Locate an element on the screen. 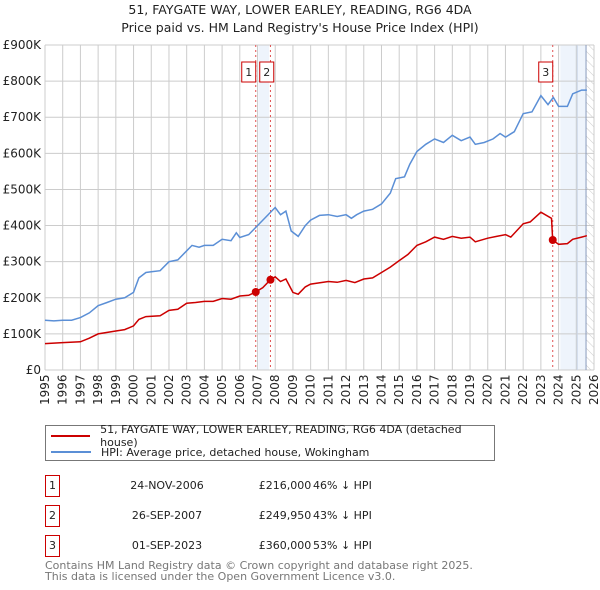 This screenshot has width=600, height=590. x-tick-label: 2016 is located at coordinates (417, 389).